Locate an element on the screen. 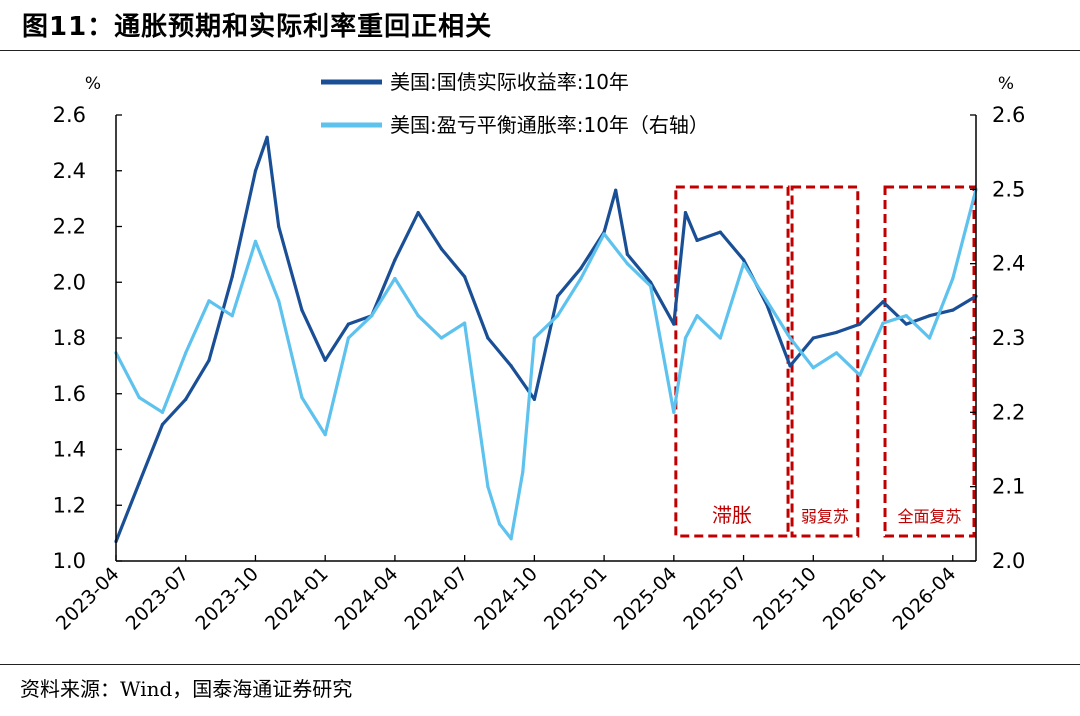 Image resolution: width=1080 pixels, height=716 pixels. x-tick-label: 2023-07 is located at coordinates (158, 599).